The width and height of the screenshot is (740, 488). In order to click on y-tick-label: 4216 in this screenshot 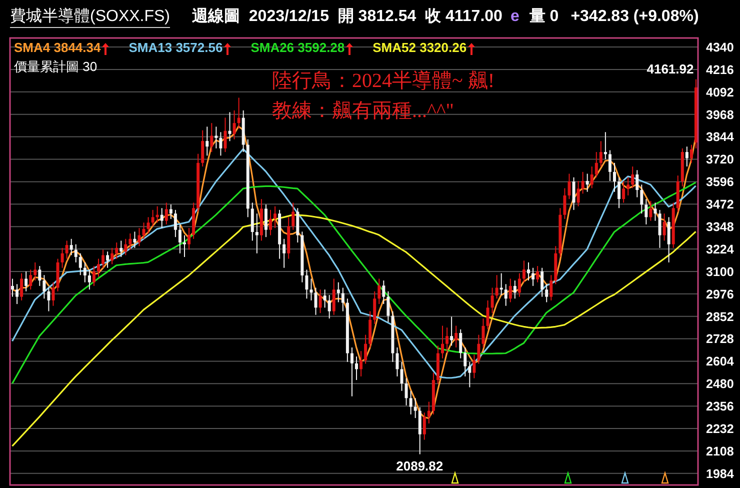, I will do `click(720, 69)`.